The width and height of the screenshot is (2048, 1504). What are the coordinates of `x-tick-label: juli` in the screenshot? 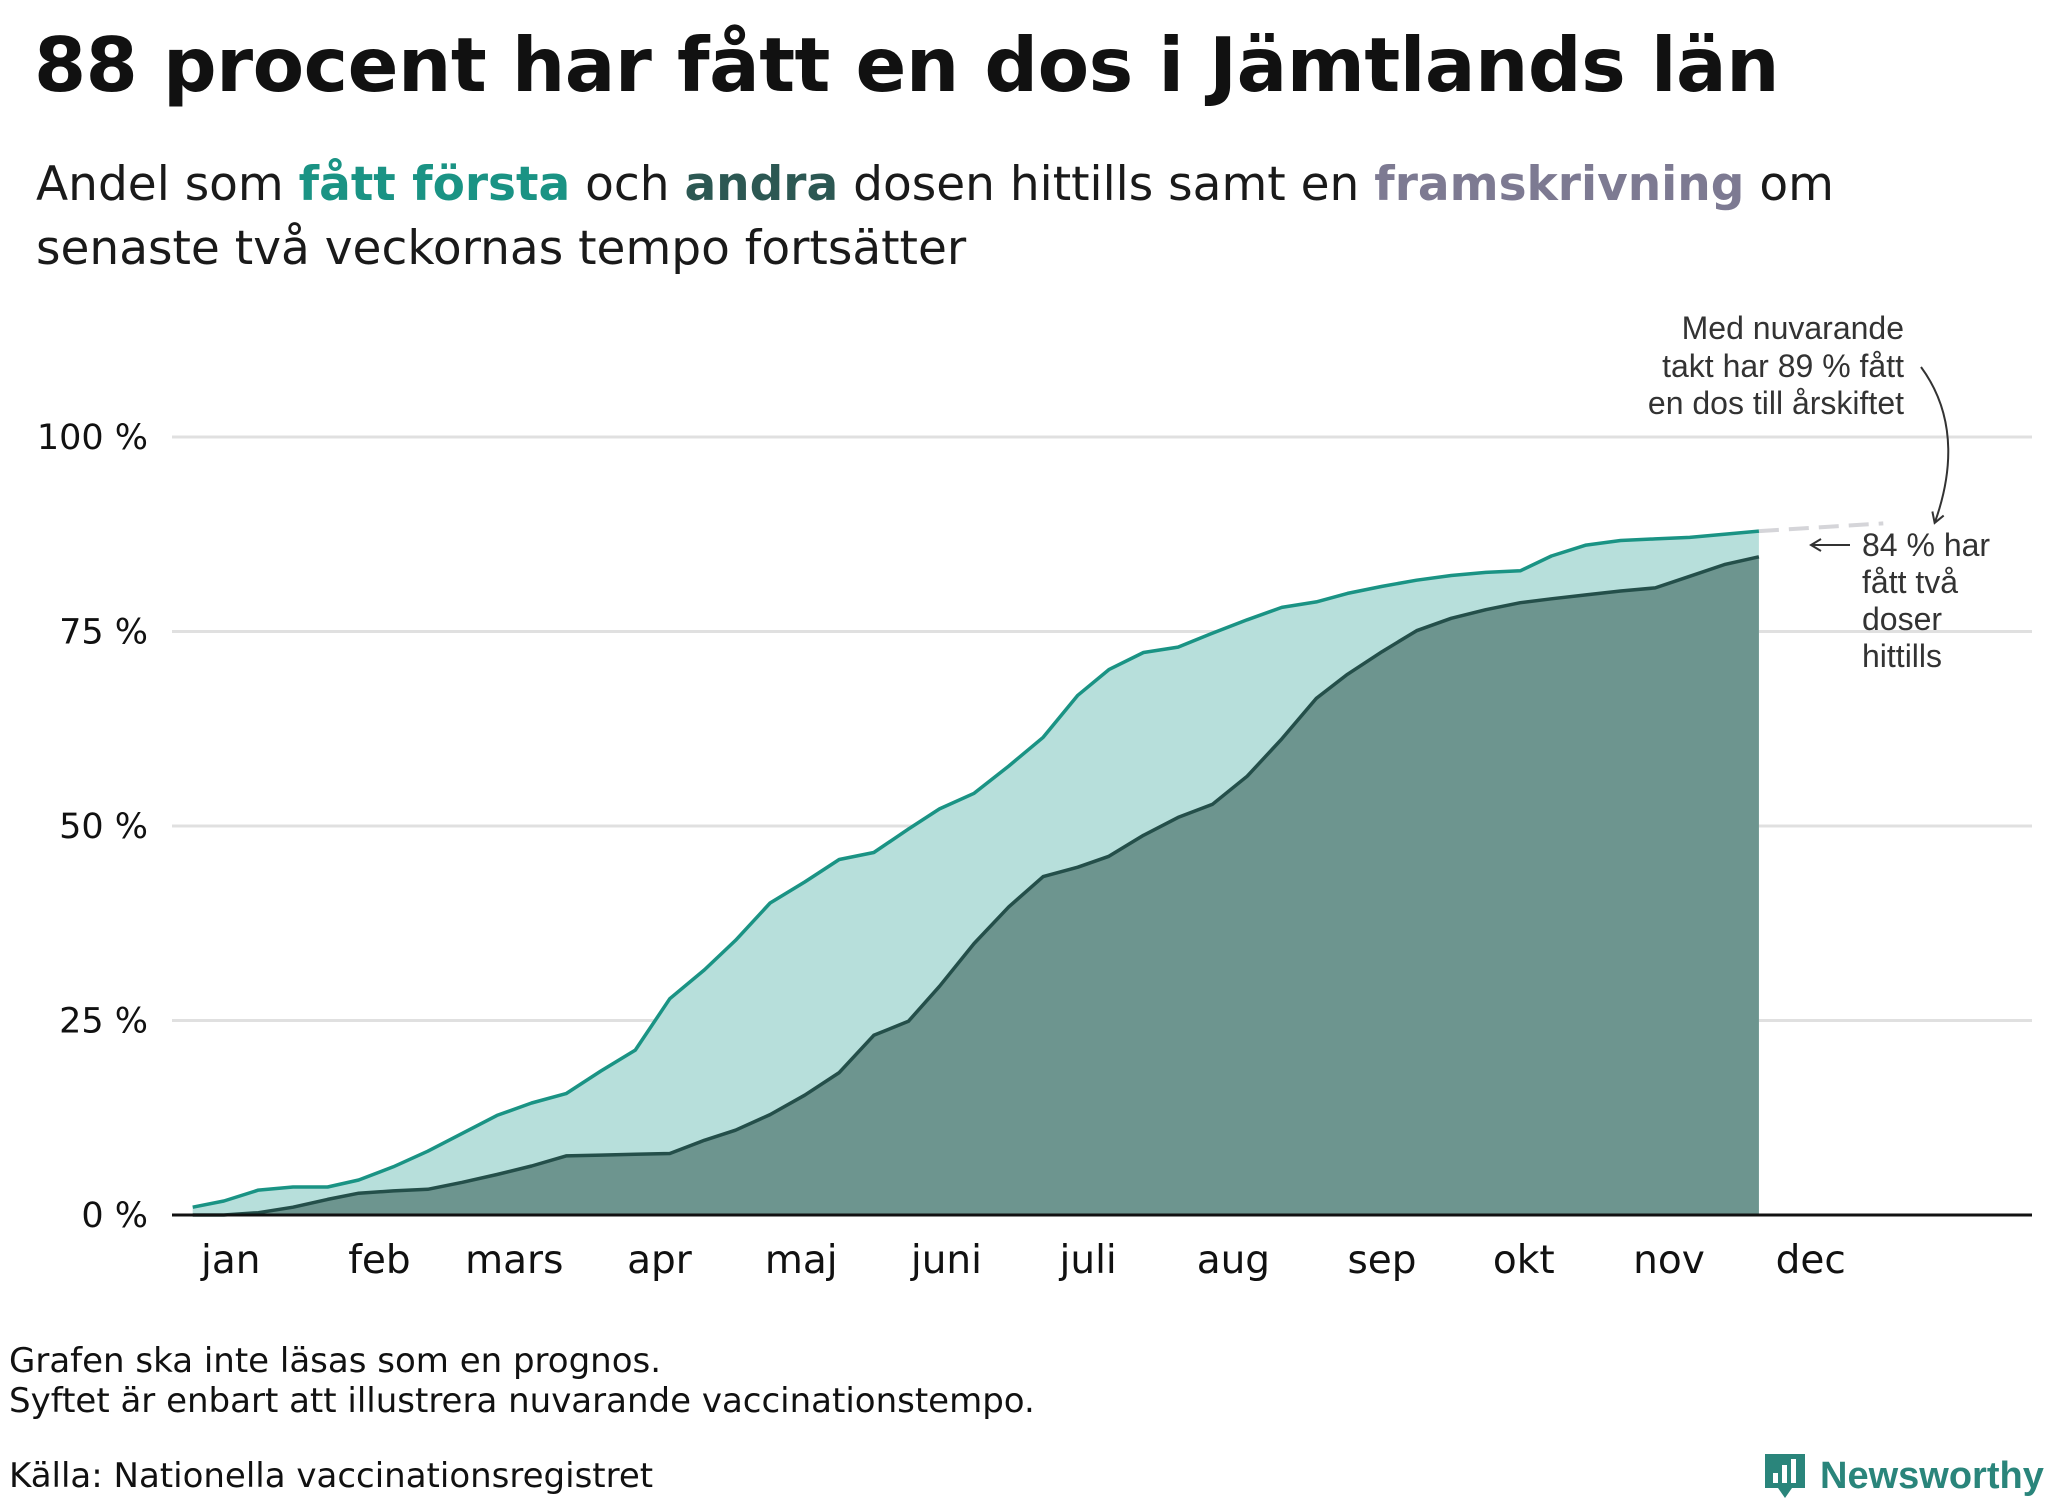 It's located at (1088, 1260).